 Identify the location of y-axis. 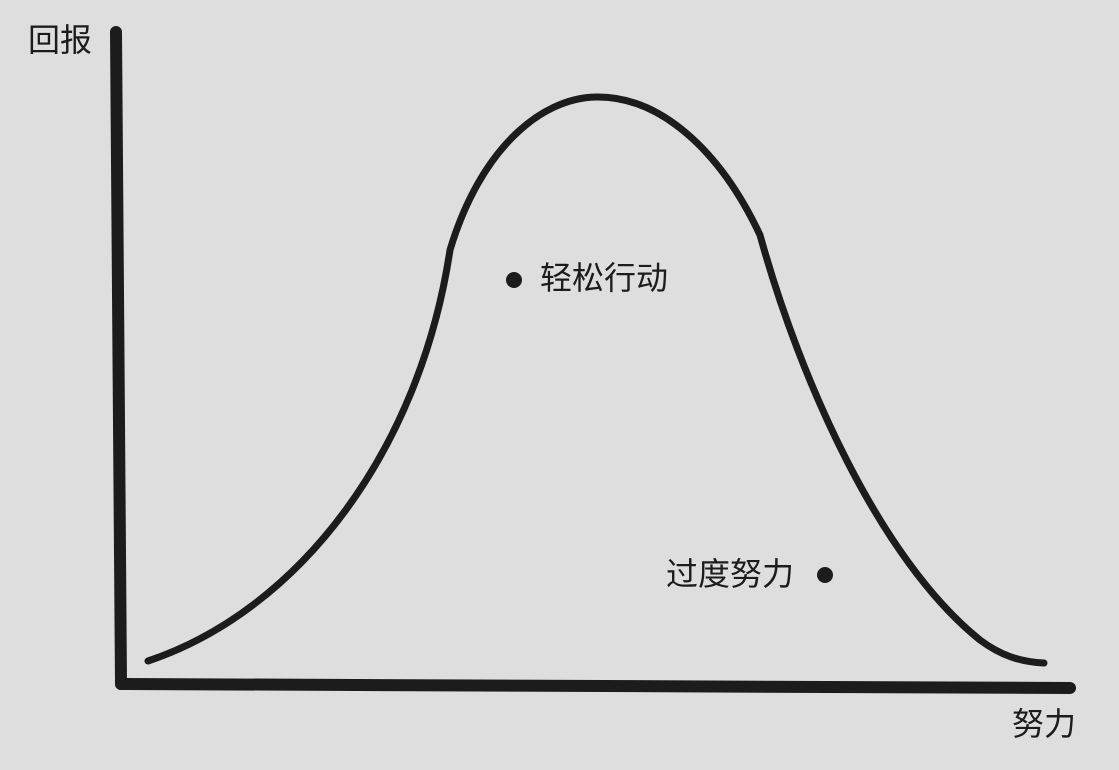
(118, 358).